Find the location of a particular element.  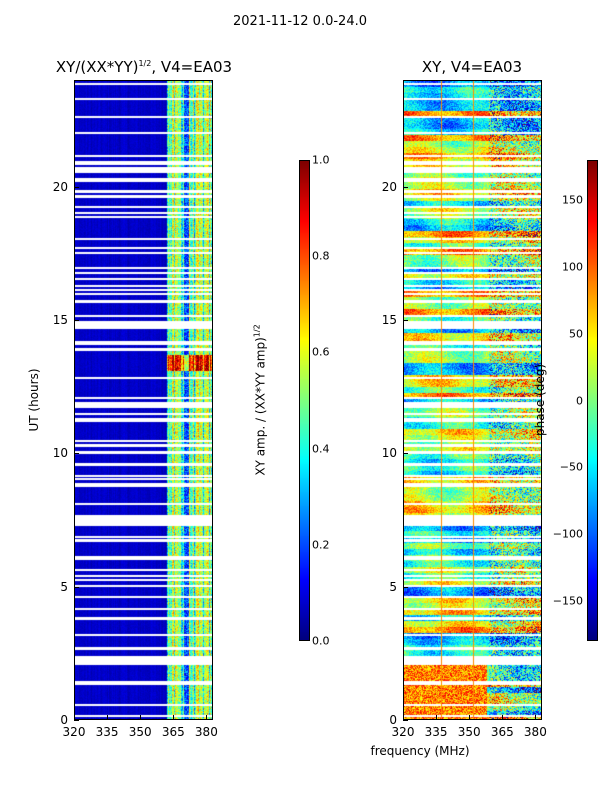

colorbar-tick-label: 0.4 is located at coordinates (321, 449).